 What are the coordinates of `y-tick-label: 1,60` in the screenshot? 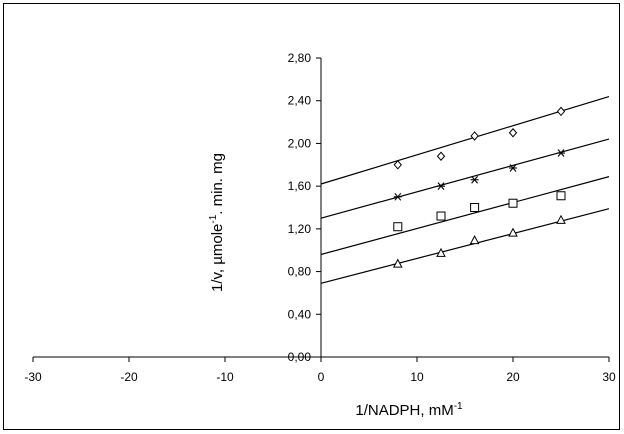 It's located at (300, 186).